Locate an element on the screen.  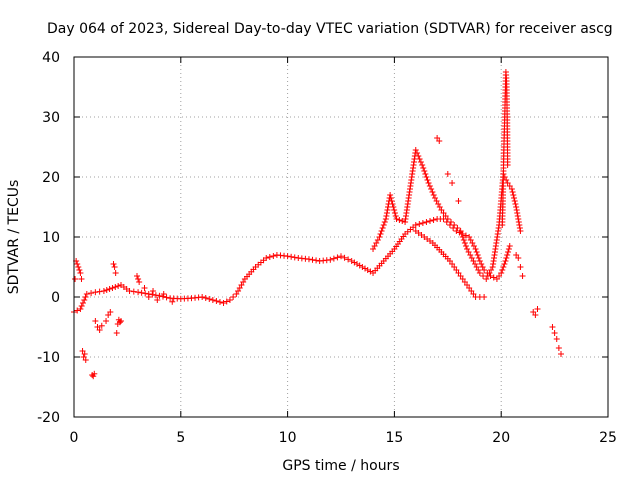
x-tick-label: 25 is located at coordinates (608, 438).